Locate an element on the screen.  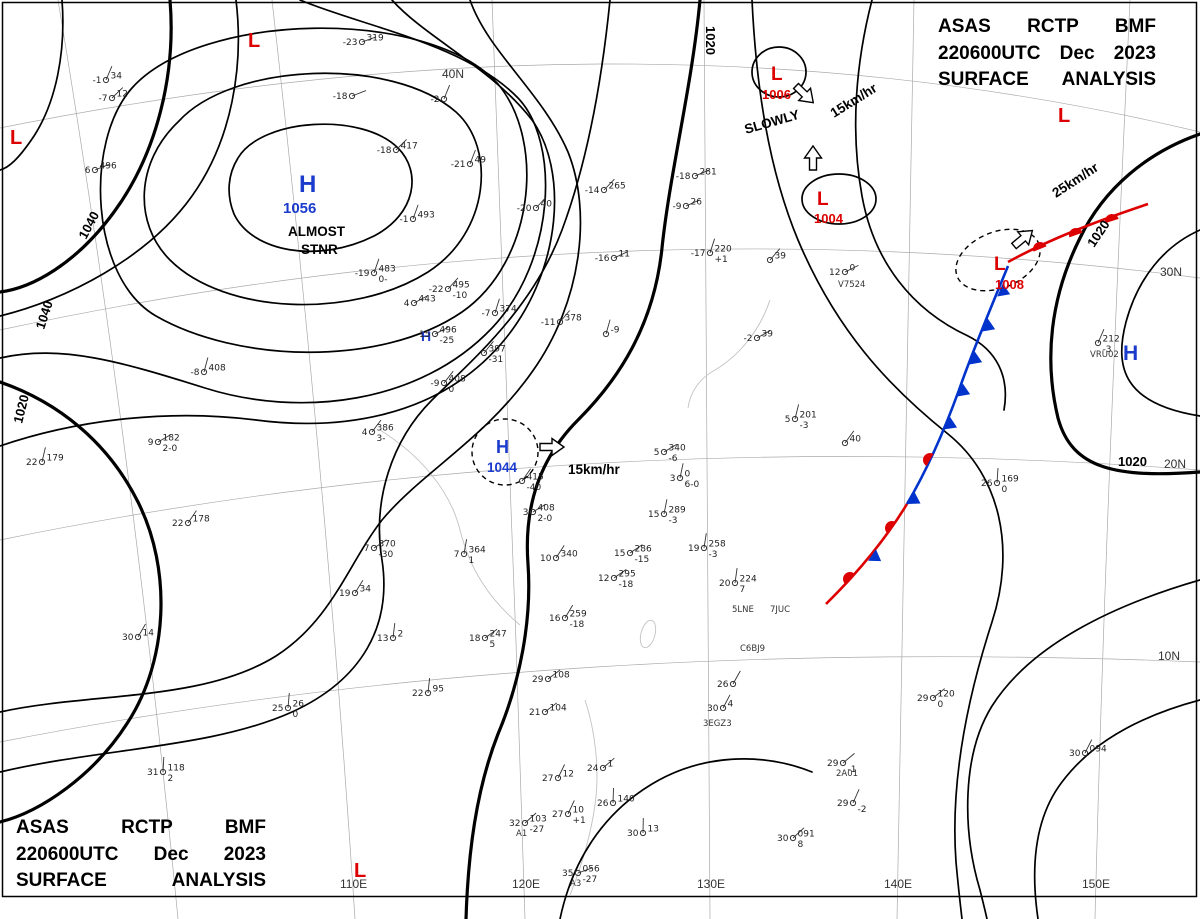
svg-text: 118 is located at coordinates (176, 769).